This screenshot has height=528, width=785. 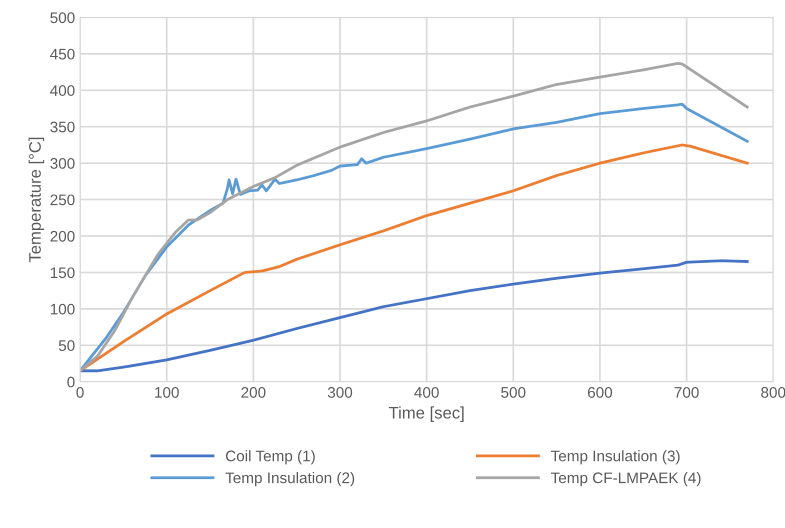 I want to click on y-tick-label: 250, so click(x=62, y=200).